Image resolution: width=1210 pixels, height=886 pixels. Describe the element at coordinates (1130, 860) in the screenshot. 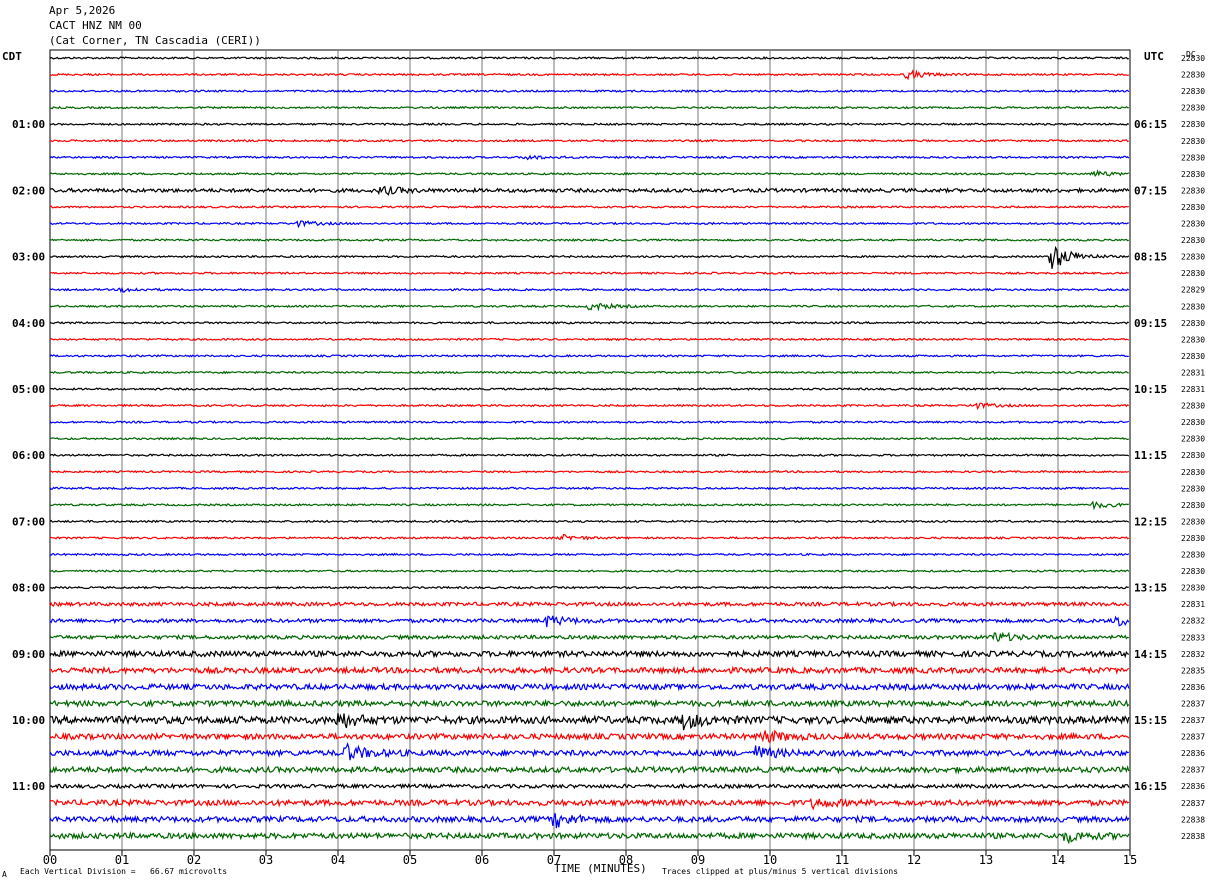

I see `x-tick-label: 15` at that location.